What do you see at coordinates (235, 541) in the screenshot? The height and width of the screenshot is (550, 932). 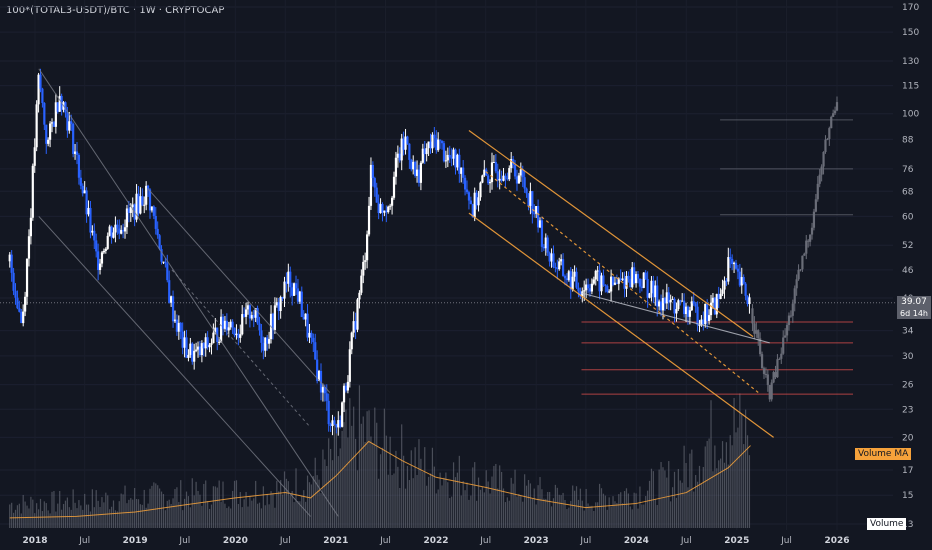 I see `x-tick-label: 2020` at bounding box center [235, 541].